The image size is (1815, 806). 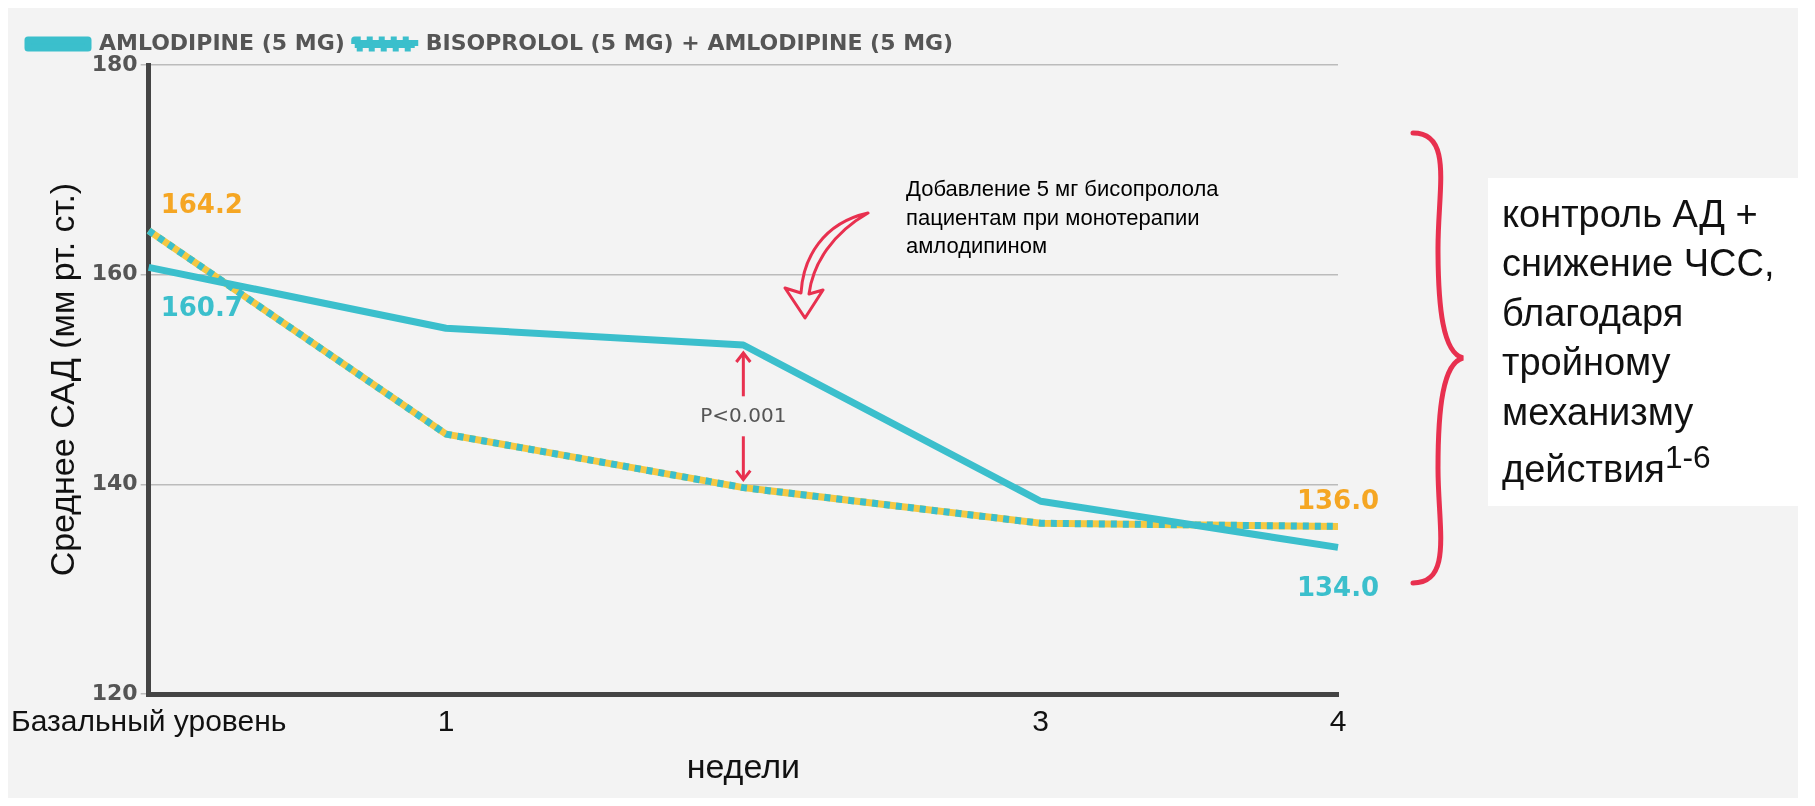 I want to click on y-axis-title: Среднее САД (мм рт. ст.), so click(x=61, y=379).